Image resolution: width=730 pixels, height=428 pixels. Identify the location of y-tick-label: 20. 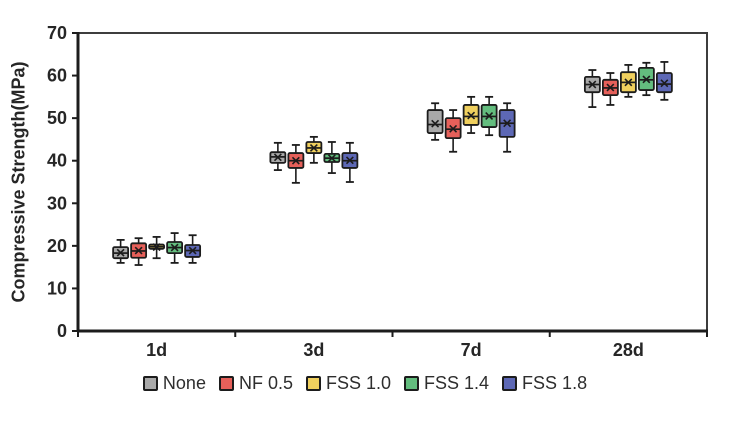
(57, 246).